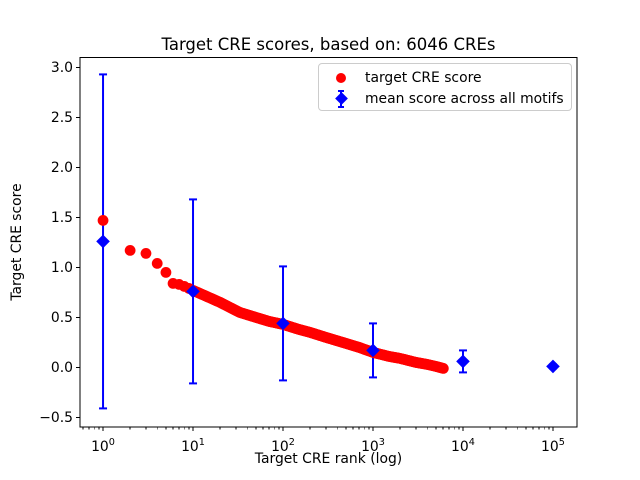 The width and height of the screenshot is (640, 480). What do you see at coordinates (62, 368) in the screenshot?
I see `y-tick-label: 0.0` at bounding box center [62, 368].